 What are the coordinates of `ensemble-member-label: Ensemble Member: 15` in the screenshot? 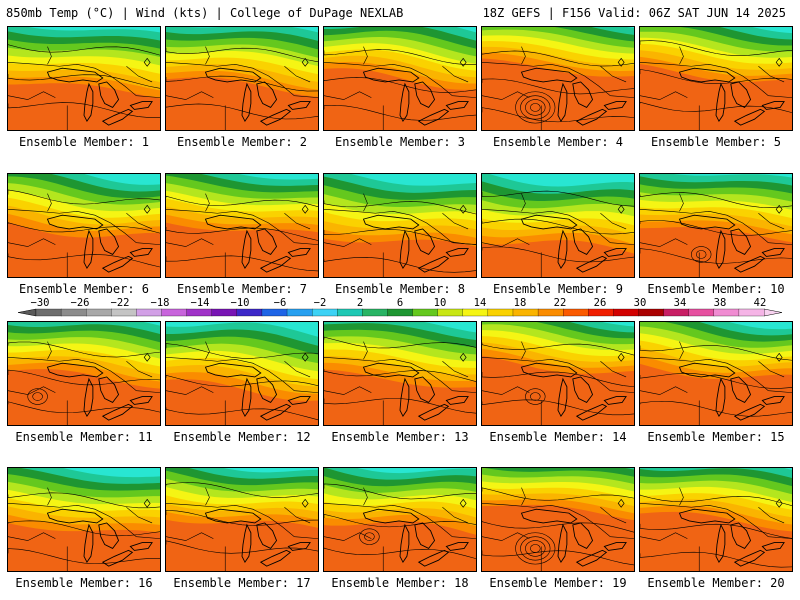 It's located at (716, 437).